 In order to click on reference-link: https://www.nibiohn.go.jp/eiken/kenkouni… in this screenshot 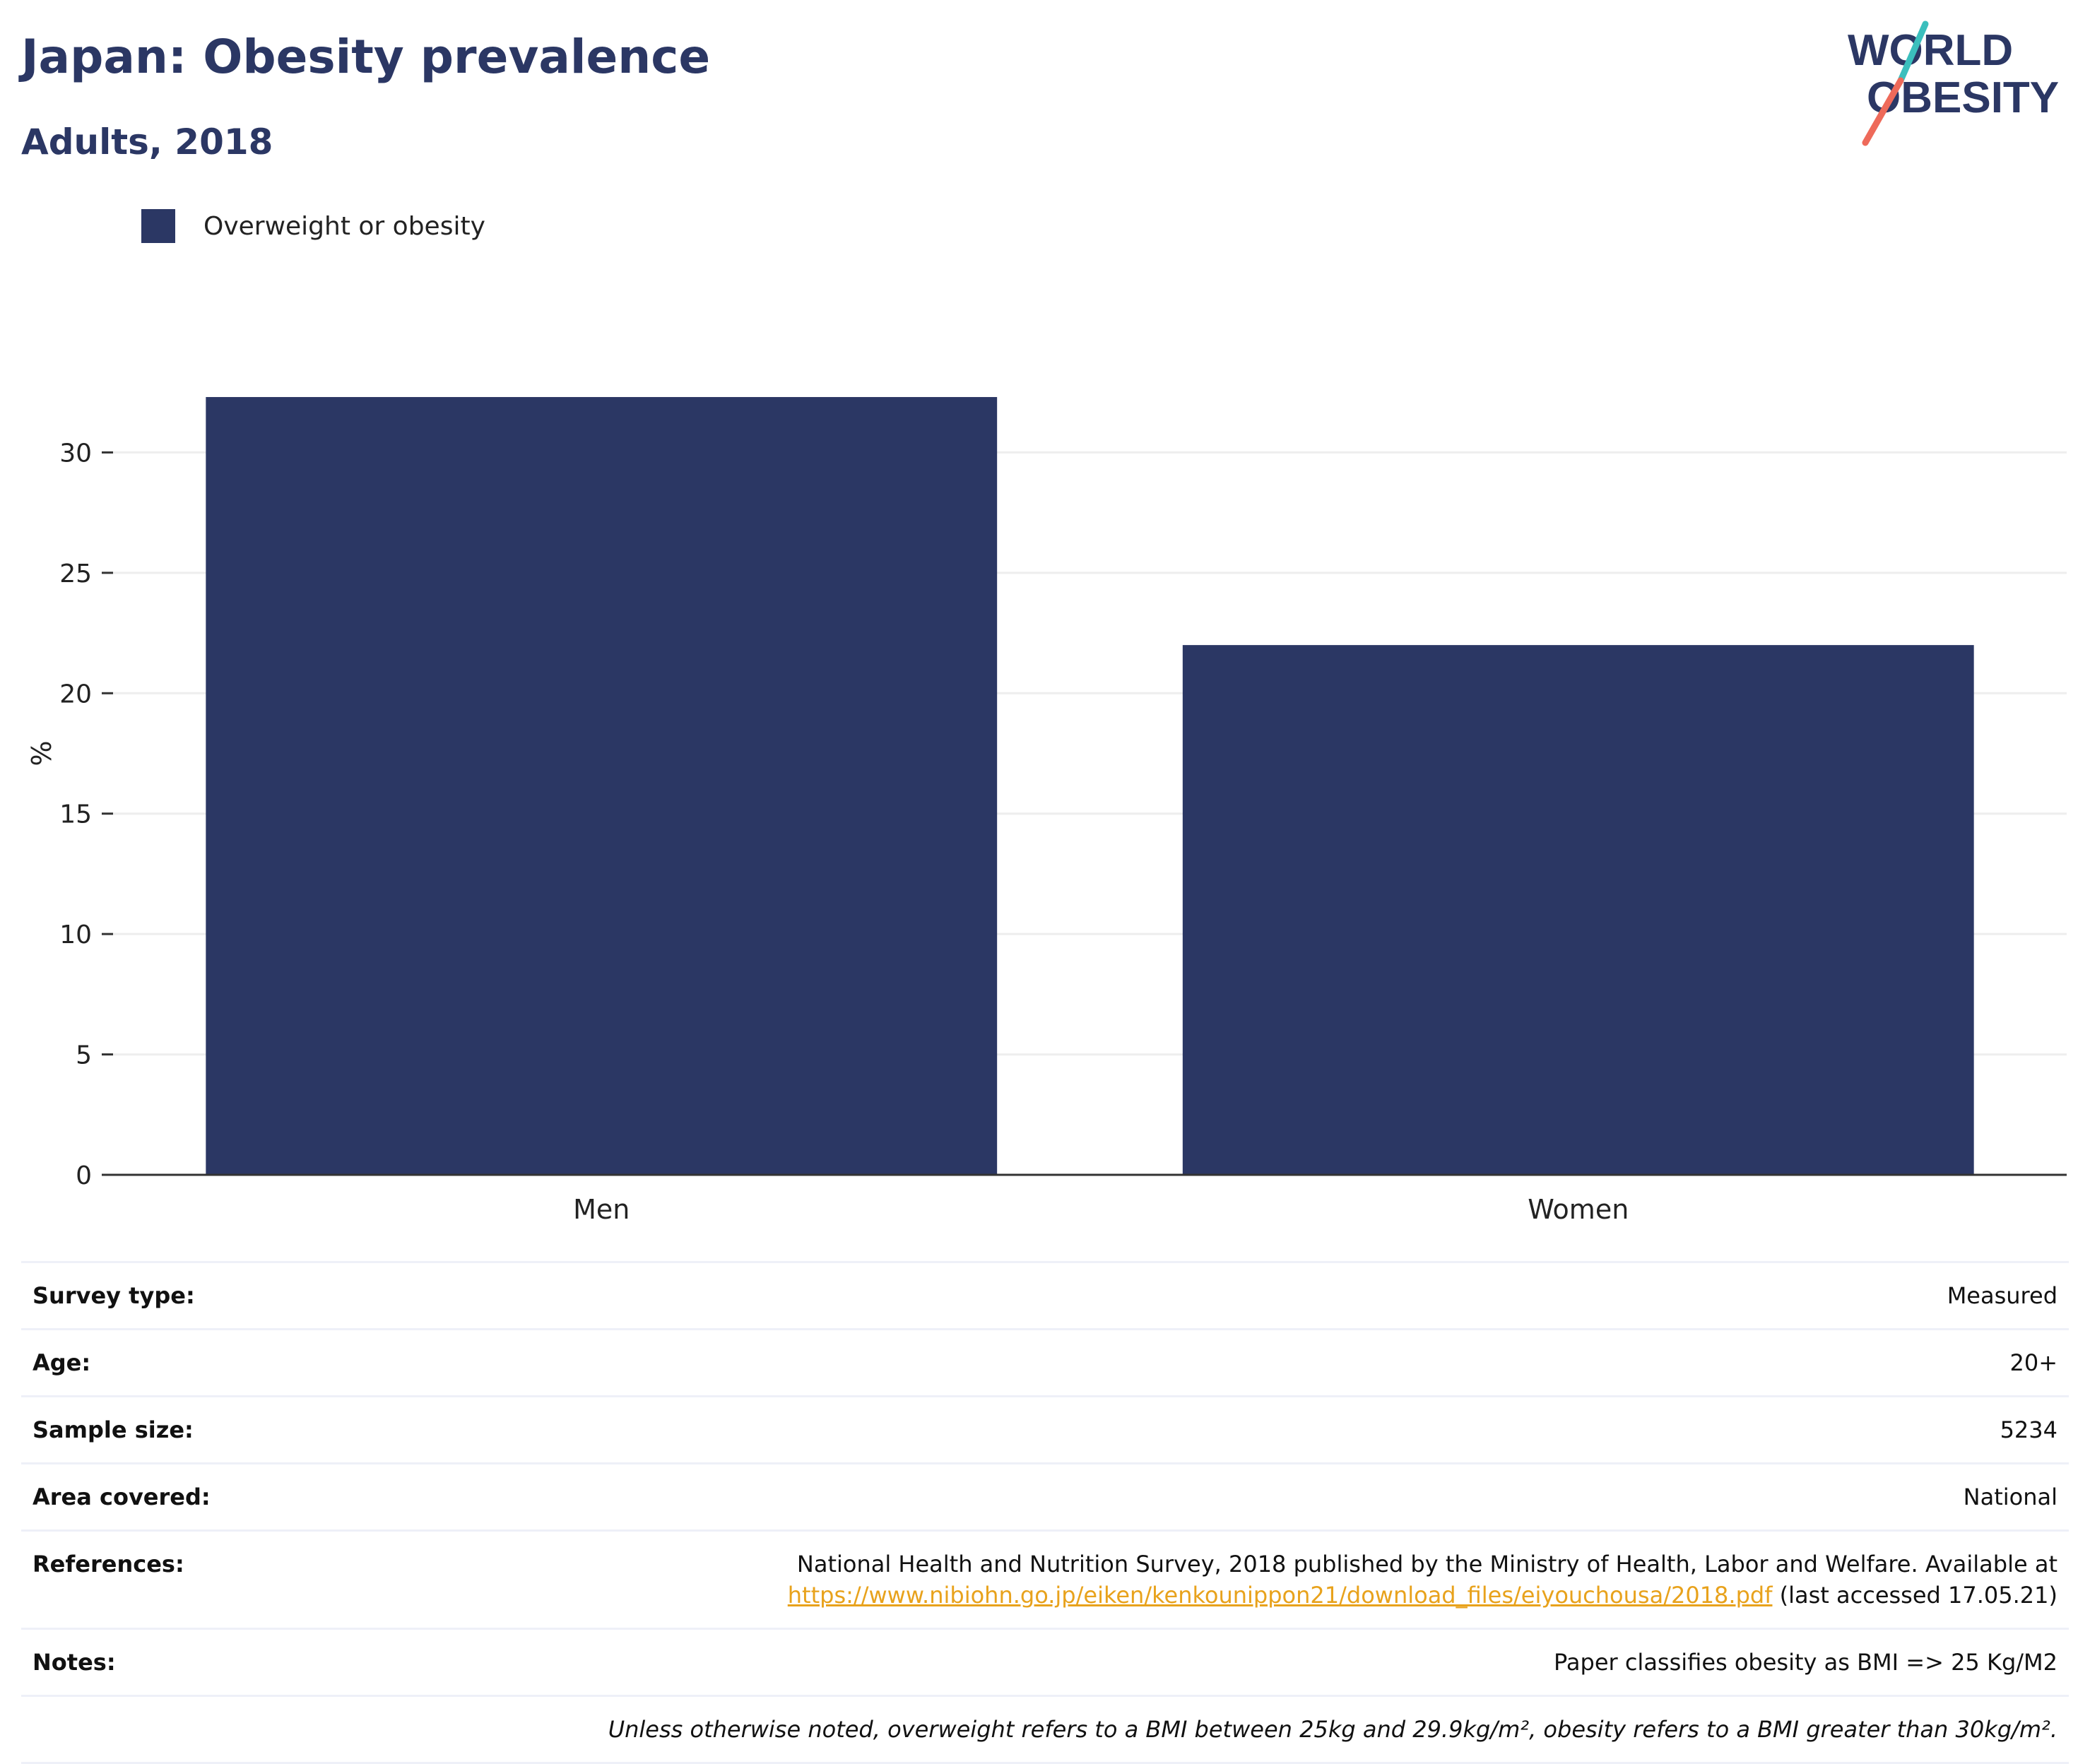, I will do `click(1280, 1595)`.